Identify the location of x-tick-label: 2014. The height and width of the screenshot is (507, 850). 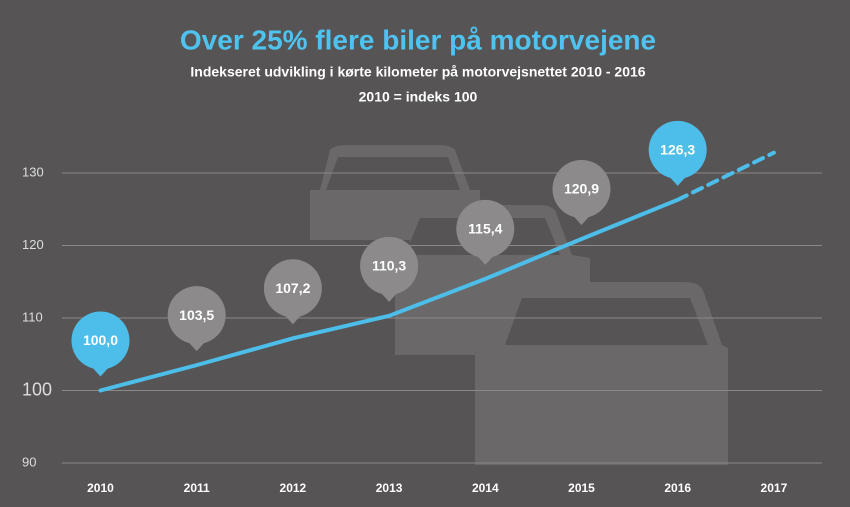
(485, 488).